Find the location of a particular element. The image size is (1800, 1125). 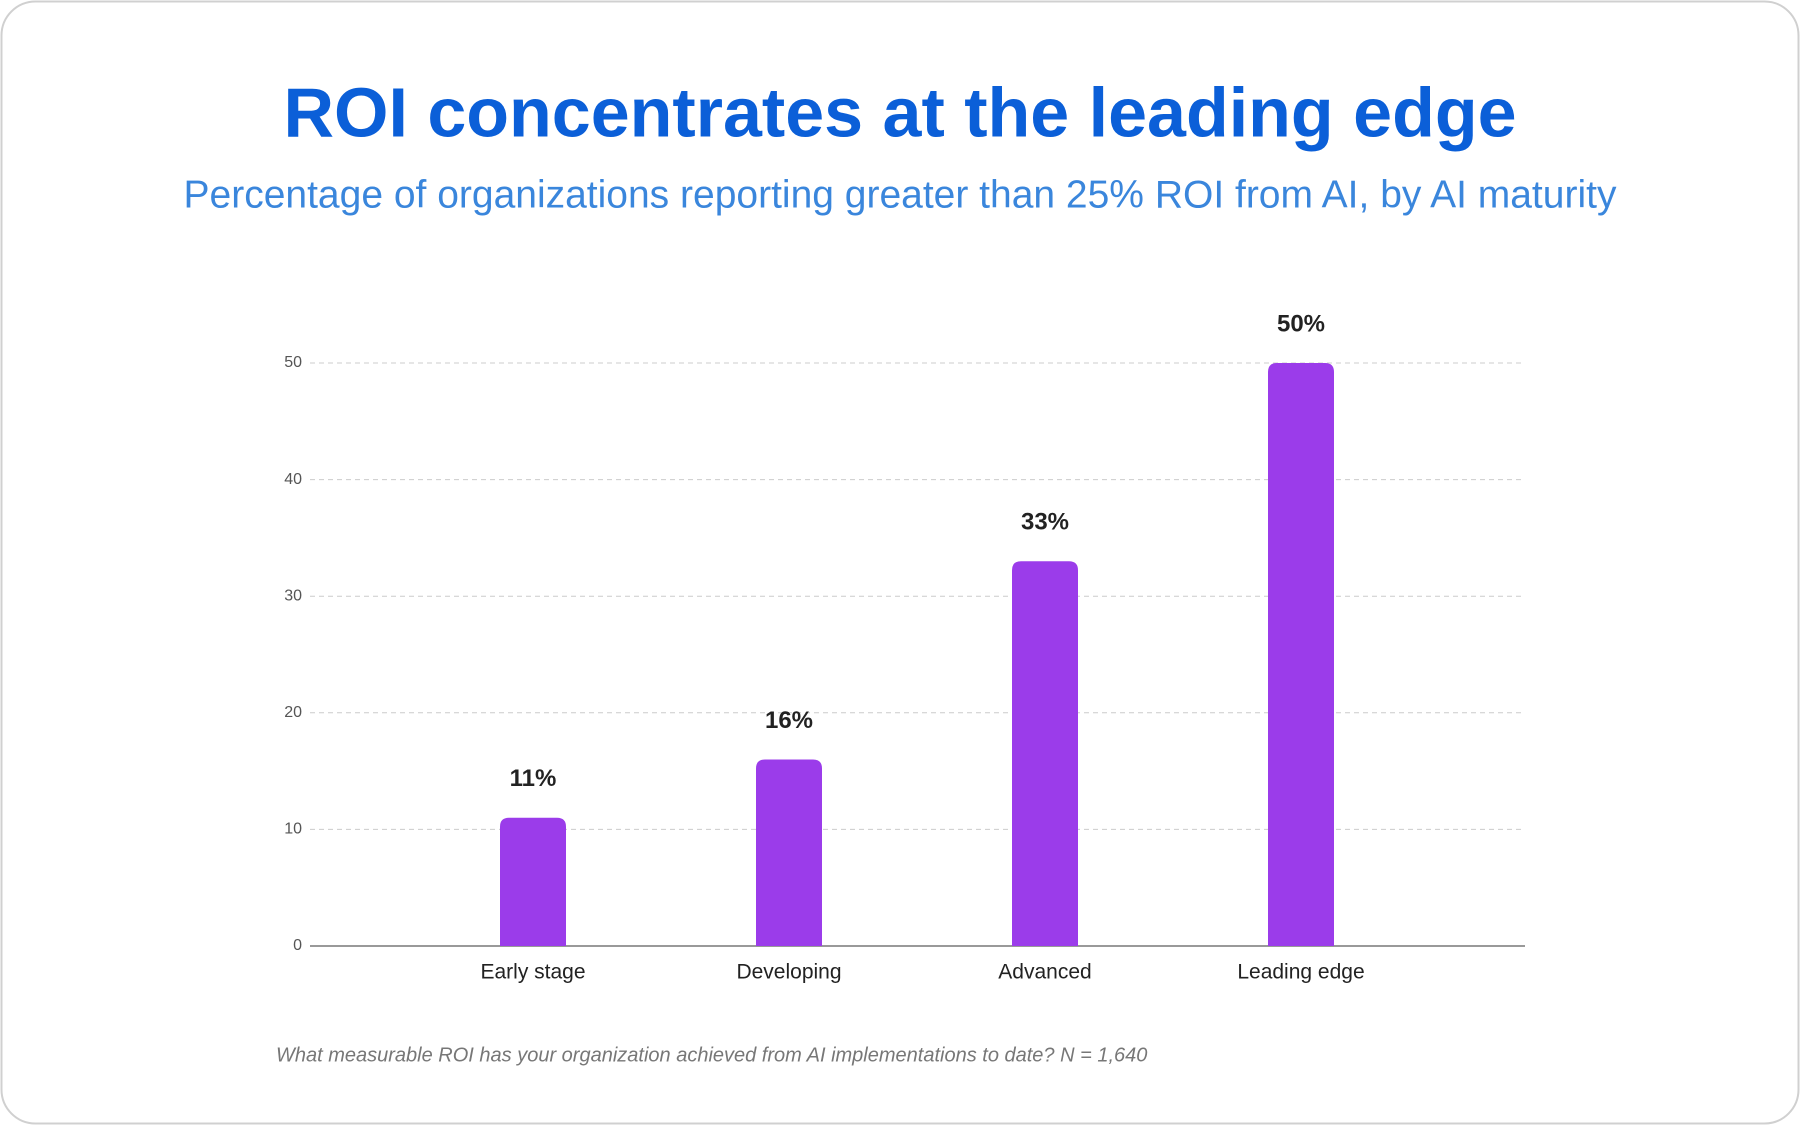

y-tick-label: 10 is located at coordinates (293, 829).